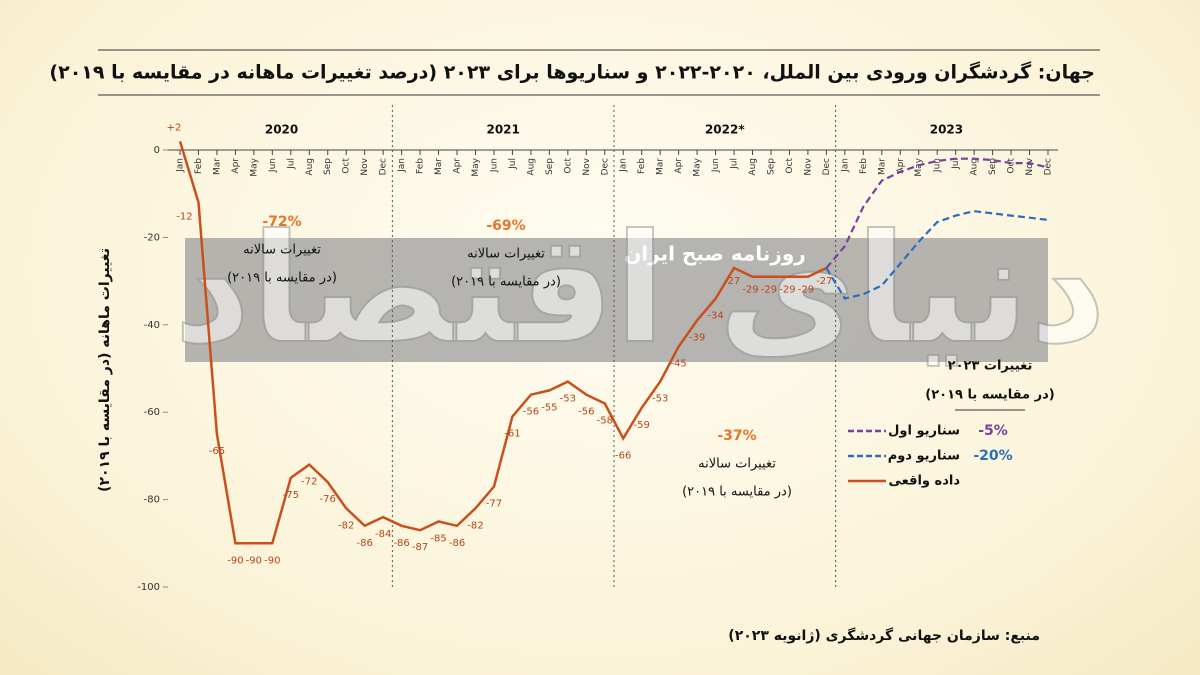 The height and width of the screenshot is (675, 1200). I want to click on y-axis-label: تغییرات ماهانه (در مقایسه با ۲۰۱۹), so click(105, 370).